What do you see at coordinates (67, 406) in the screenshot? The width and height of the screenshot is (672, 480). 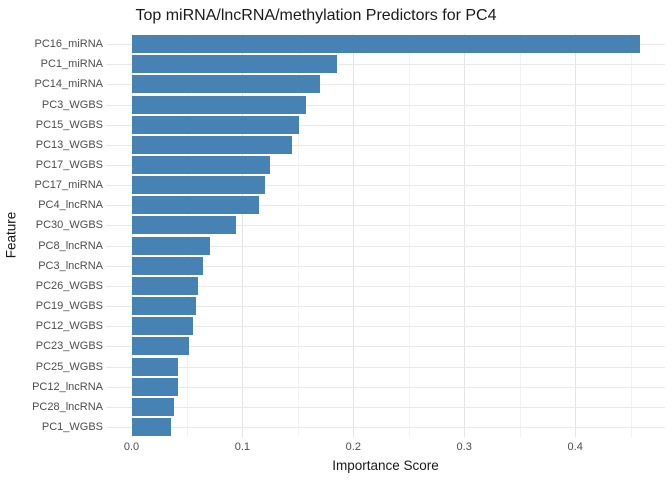 I see `y-tick-label: PC28_lncRNA` at bounding box center [67, 406].